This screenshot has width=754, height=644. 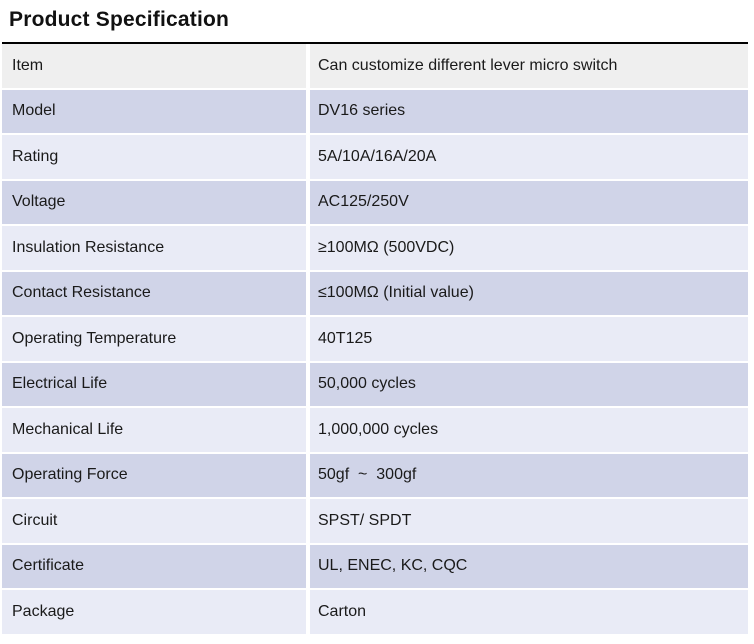 I want to click on spec-value-cell: ≥100MΩ (500VDC), so click(x=529, y=248).